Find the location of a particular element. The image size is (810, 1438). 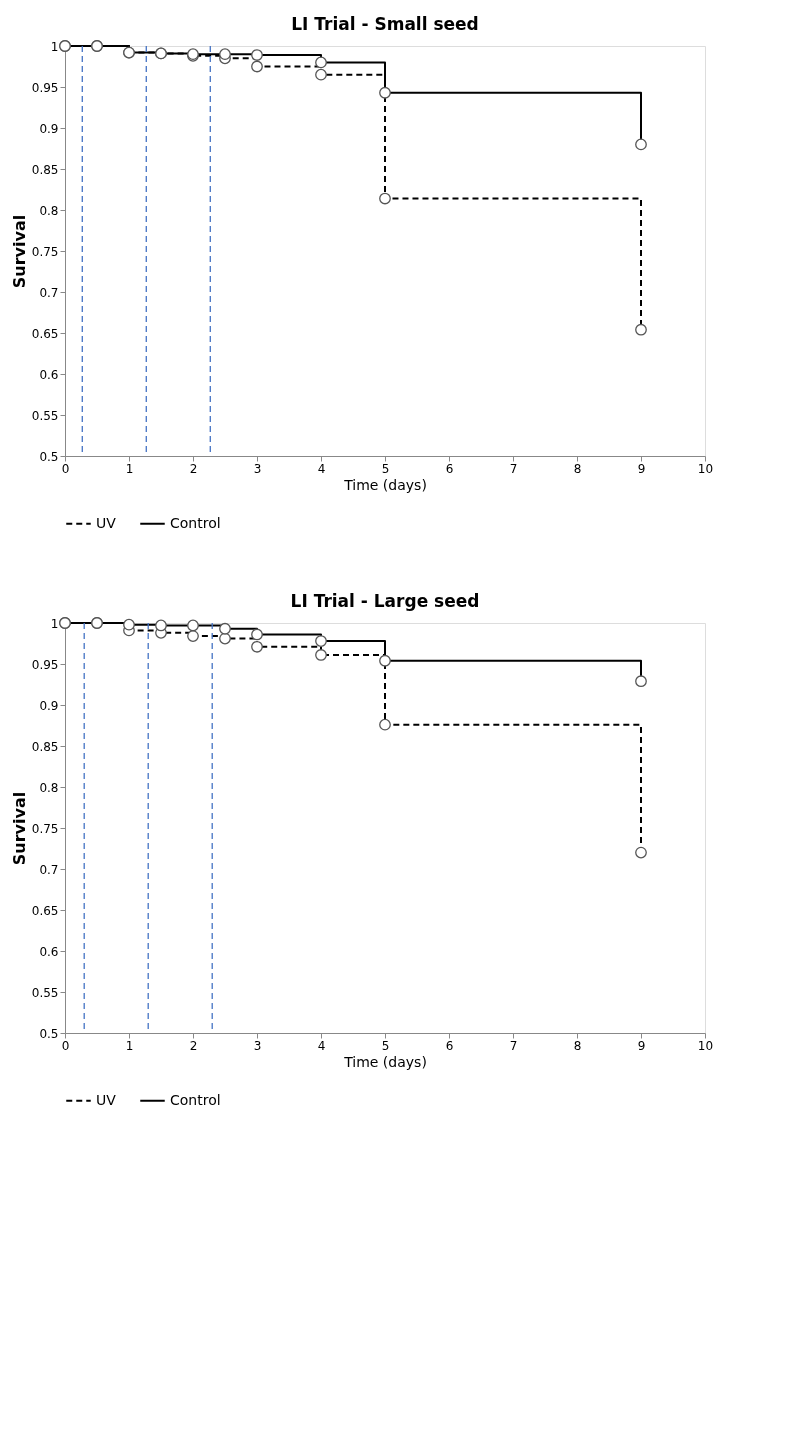

chart-title: LI Trial - Small seed is located at coordinates (385, 24).